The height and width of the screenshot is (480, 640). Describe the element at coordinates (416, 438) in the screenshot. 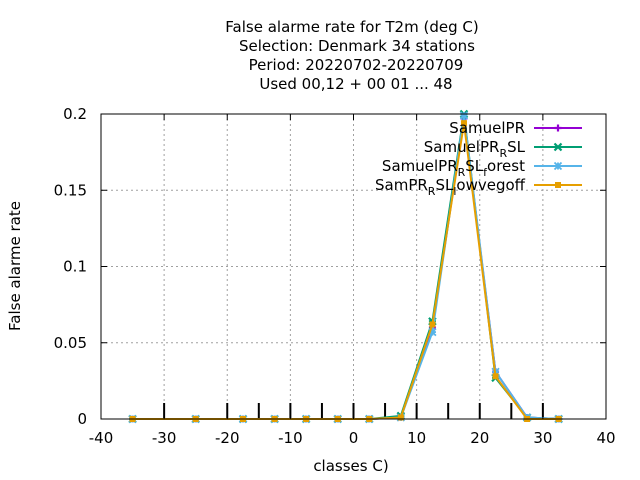

I see `x-tick-label: 10` at that location.